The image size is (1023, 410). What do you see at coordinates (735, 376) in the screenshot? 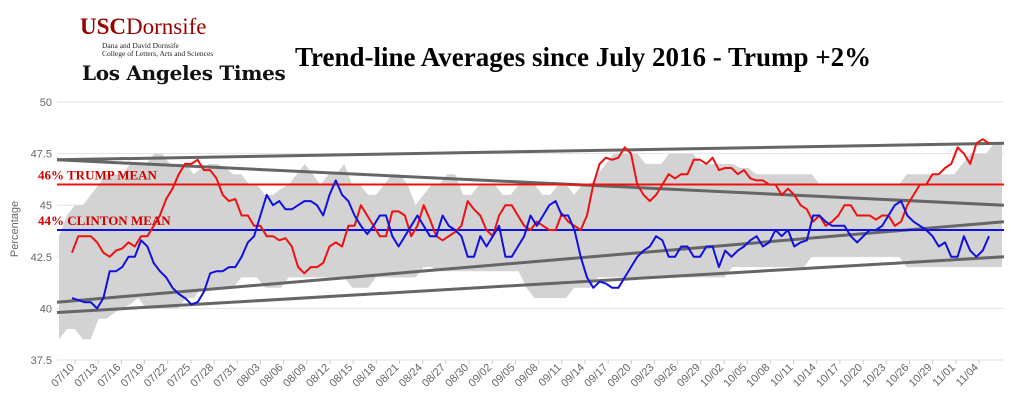
I see `x-tick-label: 10/05` at bounding box center [735, 376].